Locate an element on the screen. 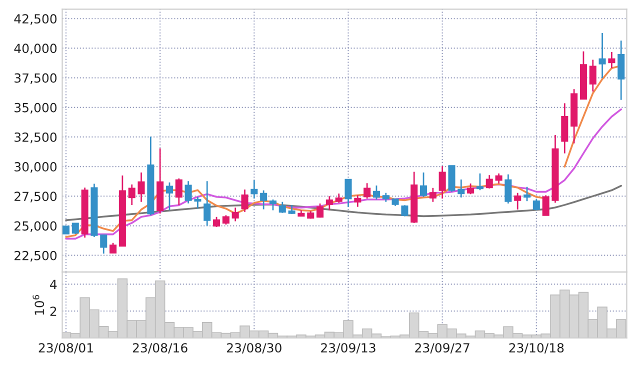 The width and height of the screenshot is (635, 366). y-tick-label: 30,000 is located at coordinates (35, 167).